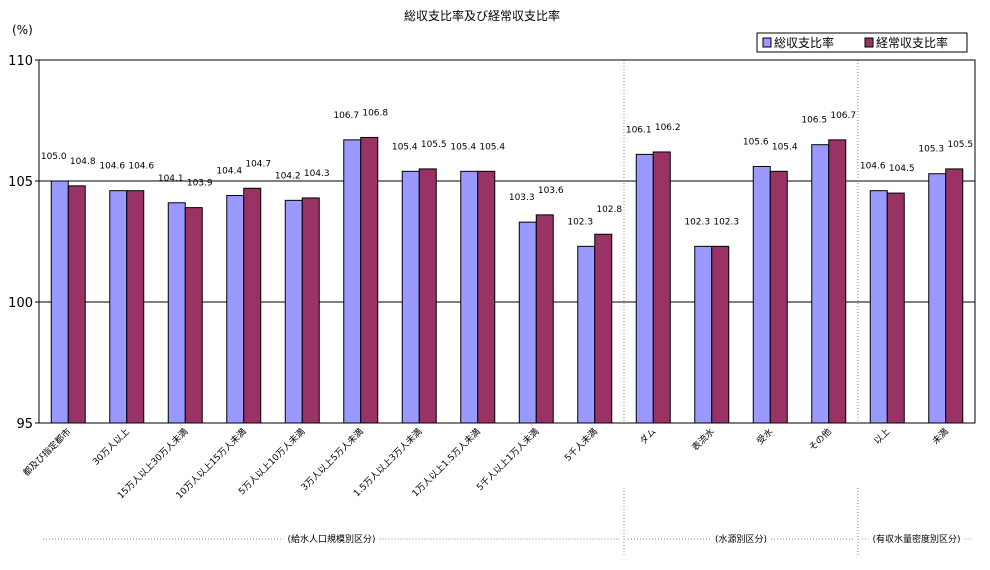  What do you see at coordinates (22, 30) in the screenshot?
I see `y-unit-label: (%)` at bounding box center [22, 30].